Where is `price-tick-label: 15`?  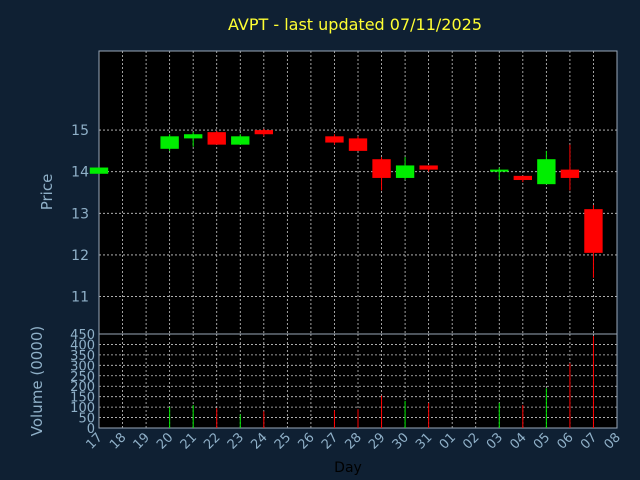
price-tick-label: 15 is located at coordinates (80, 131).